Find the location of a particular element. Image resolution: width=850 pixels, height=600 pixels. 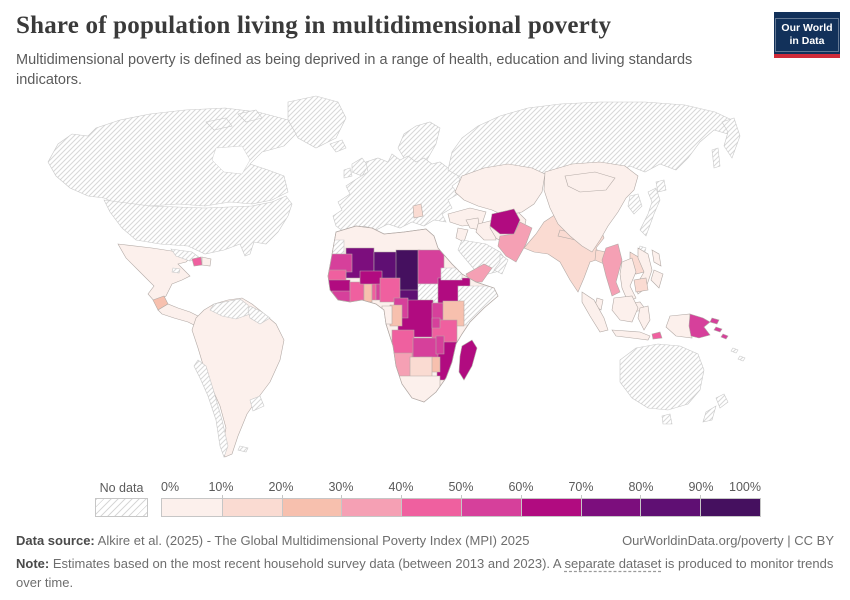

separate-dataset-link: separate dataset is located at coordinates (613, 563).